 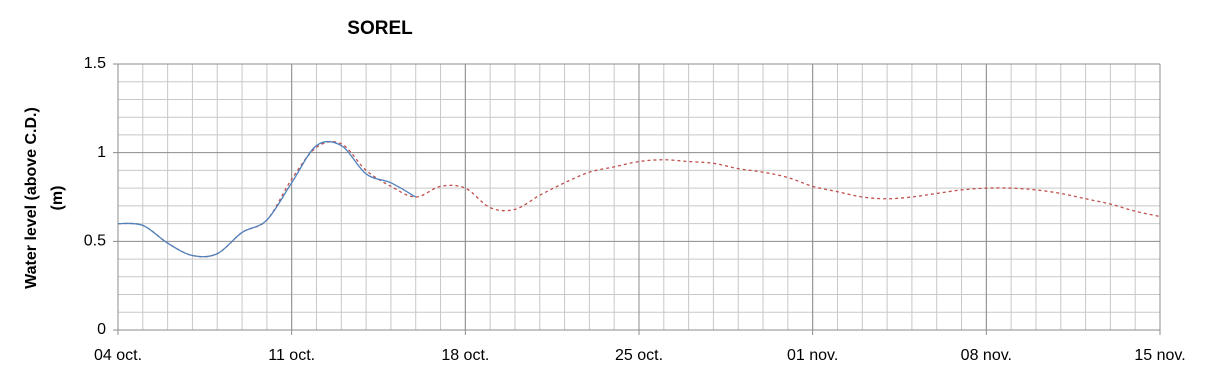 What do you see at coordinates (291, 355) in the screenshot?
I see `x-tick-label: 11 oct.` at bounding box center [291, 355].